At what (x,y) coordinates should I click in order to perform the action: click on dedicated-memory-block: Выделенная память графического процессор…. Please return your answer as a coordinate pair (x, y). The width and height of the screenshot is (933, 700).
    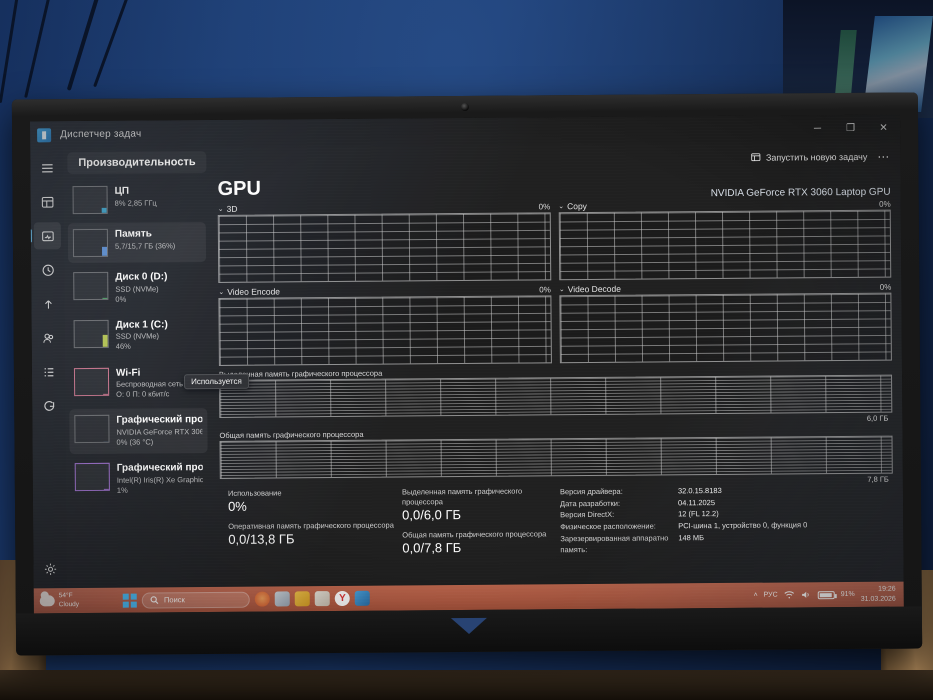
    Looking at the image, I should click on (556, 393).